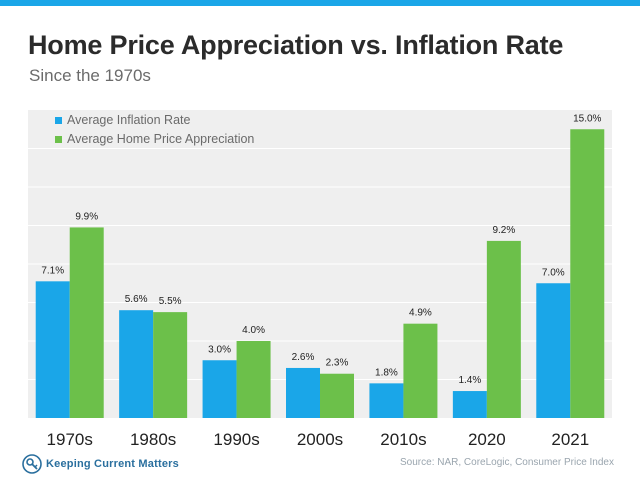 The height and width of the screenshot is (480, 640). Describe the element at coordinates (487, 439) in the screenshot. I see `x-tick-label-2020: 2020` at that location.